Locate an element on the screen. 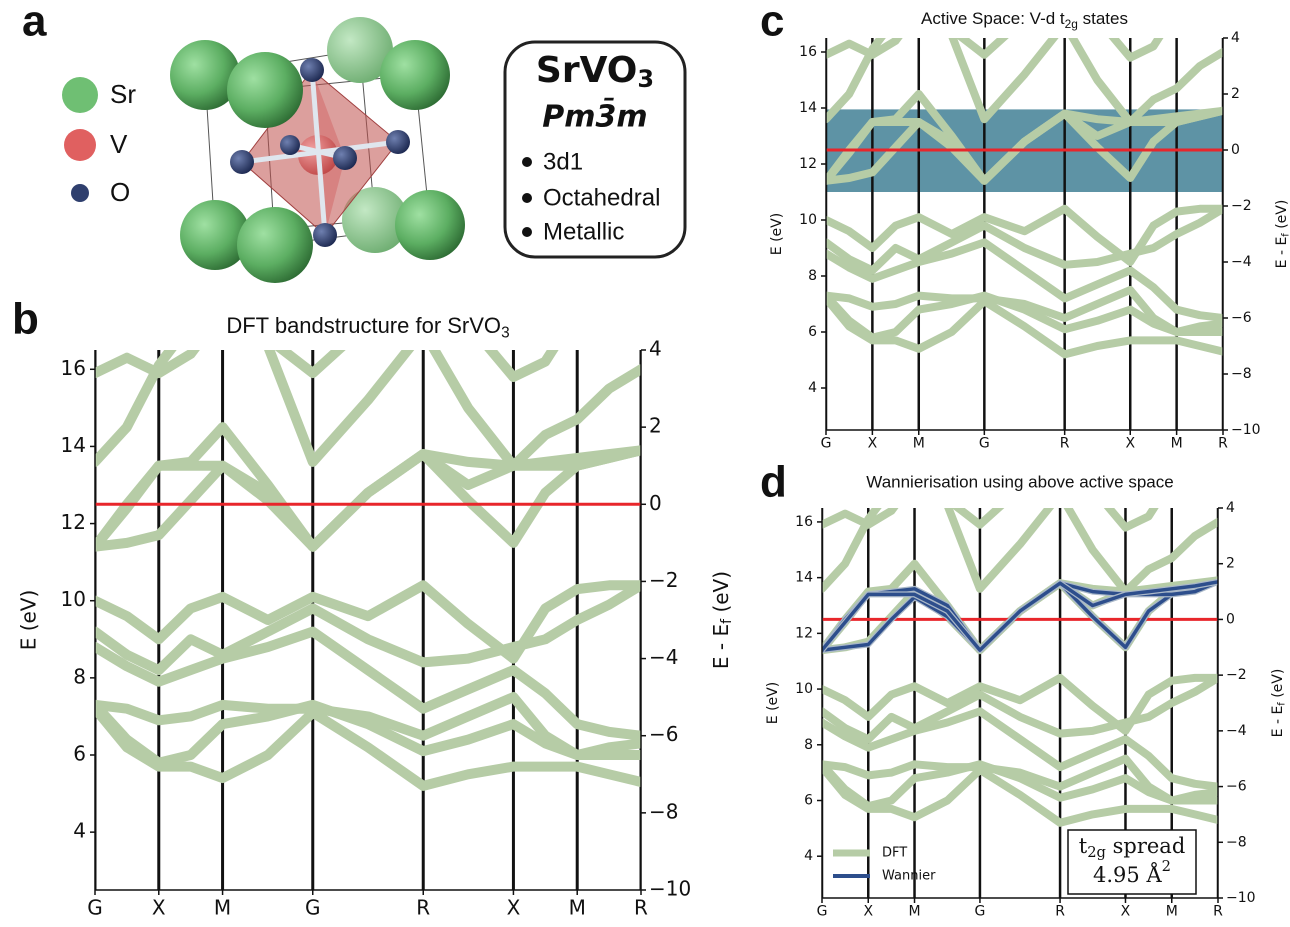 The image size is (1290, 927). annotation-line-script: 2g is located at coordinates (1096, 852).